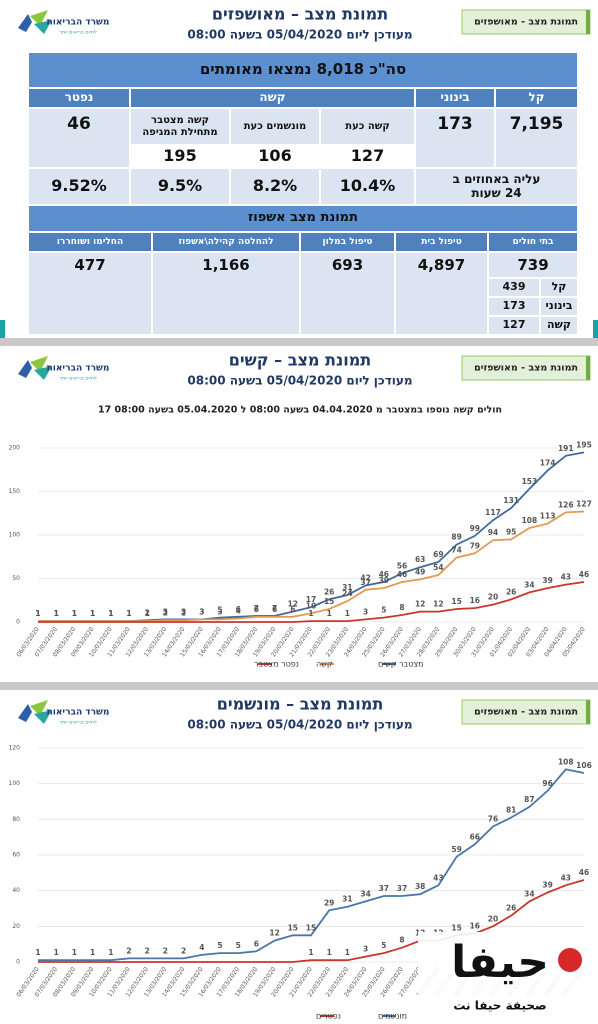  Describe the element at coordinates (493, 597) in the screenshot. I see `data-label: 20` at that location.